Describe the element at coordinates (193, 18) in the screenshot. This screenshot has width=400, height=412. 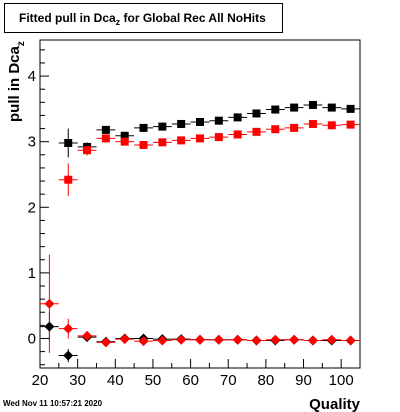
I see `chart-title-rest: for Global Rec All NoHits` at that location.